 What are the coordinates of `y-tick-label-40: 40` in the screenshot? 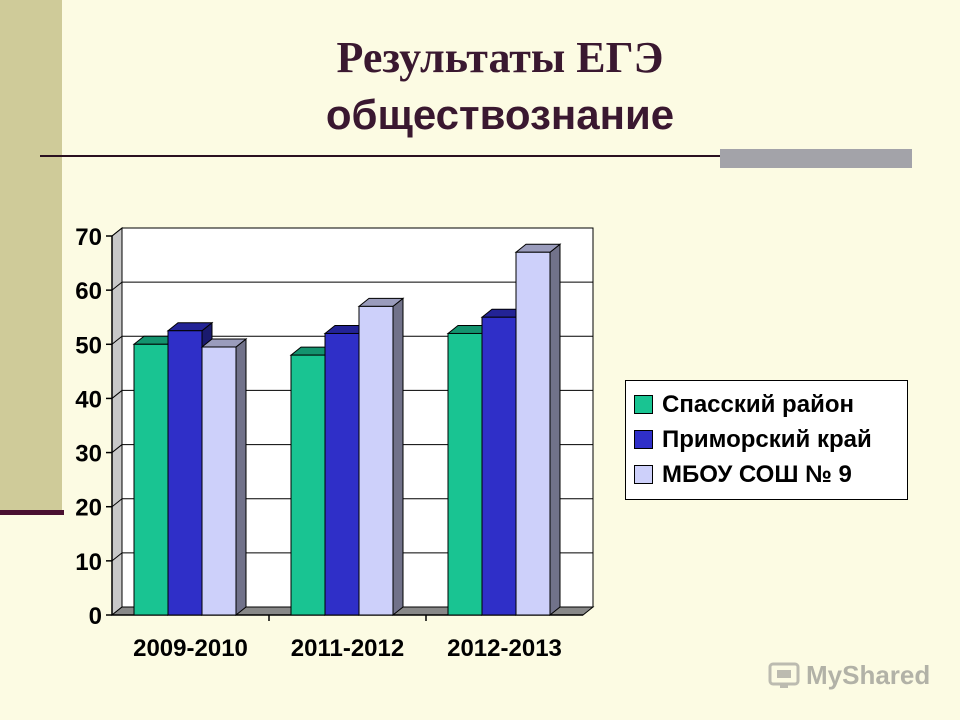 It's located at (88, 399).